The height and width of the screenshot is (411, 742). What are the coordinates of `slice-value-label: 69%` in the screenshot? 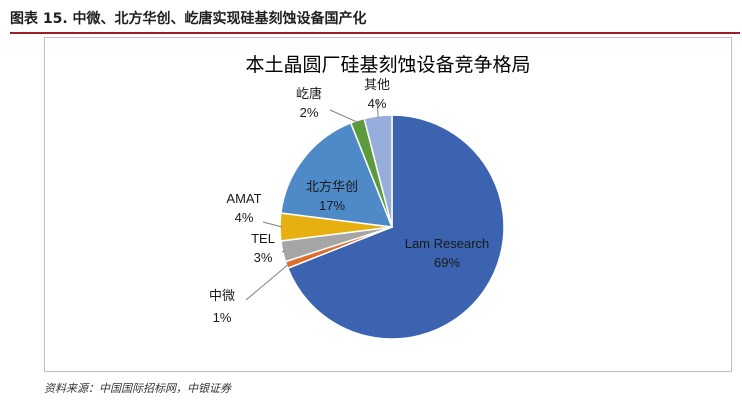 It's located at (447, 262).